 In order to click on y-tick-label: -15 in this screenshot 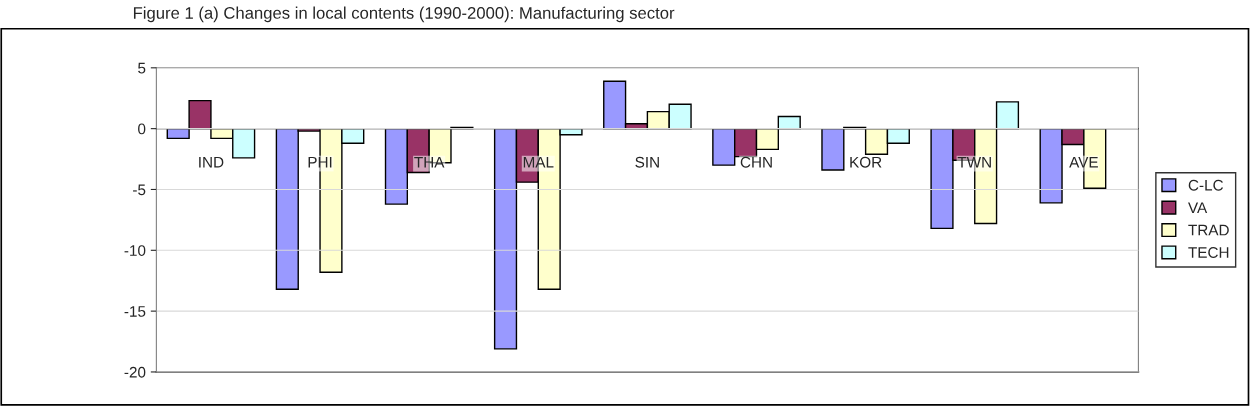, I will do `click(135, 311)`.